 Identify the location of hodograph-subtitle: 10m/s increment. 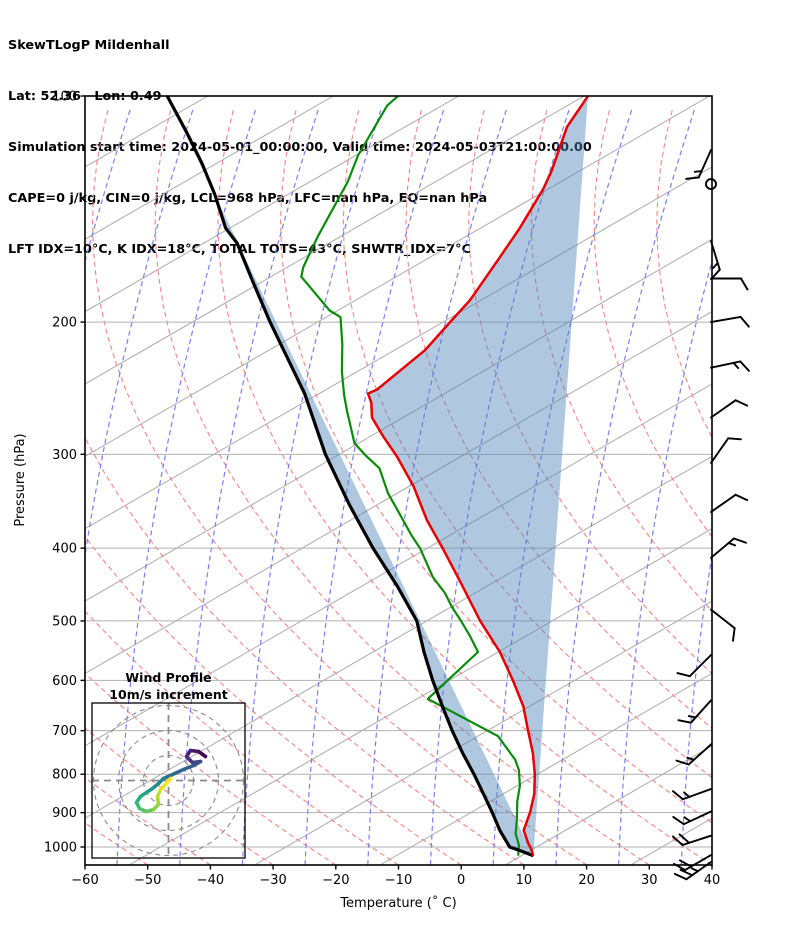
(168, 694).